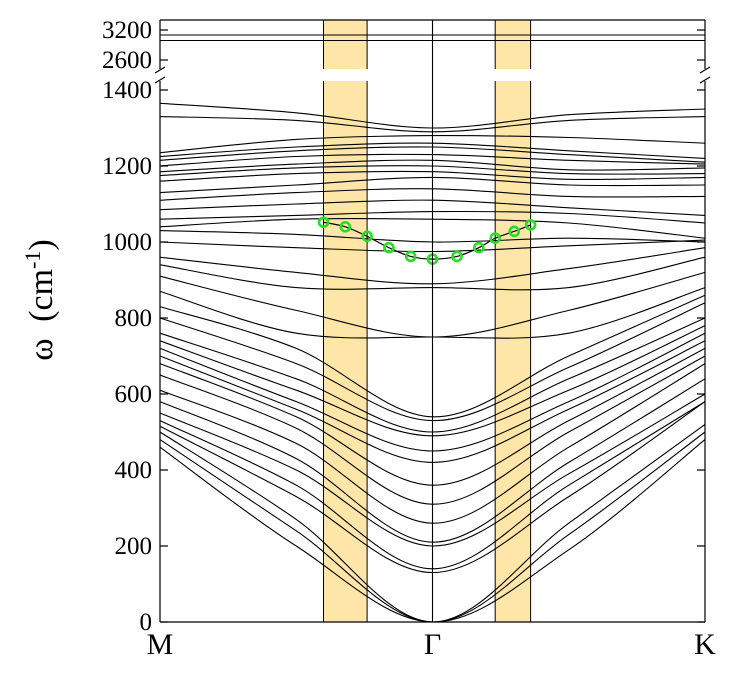 This screenshot has width=748, height=677. What do you see at coordinates (41, 349) in the screenshot?
I see `y-axis-symbol: ω` at bounding box center [41, 349].